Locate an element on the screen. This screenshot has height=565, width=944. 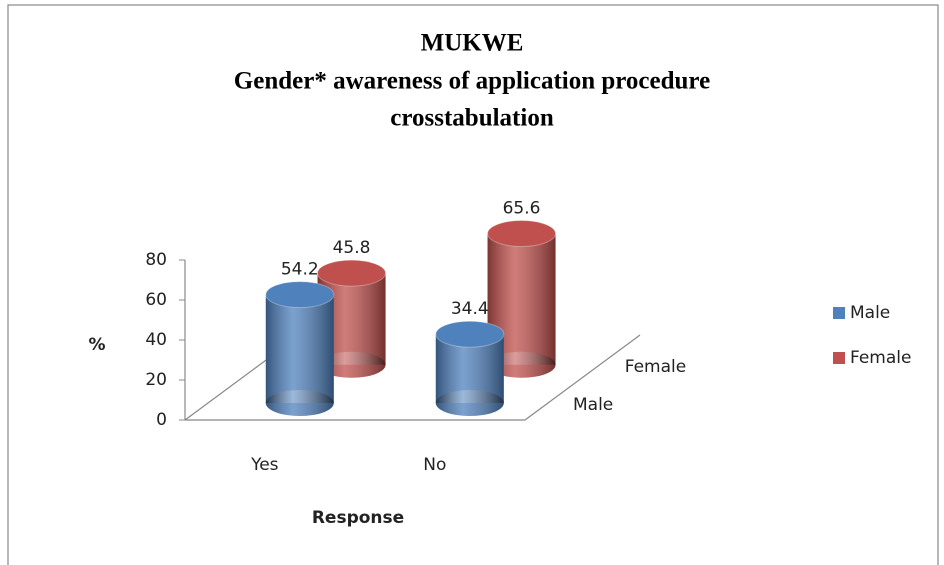
data-label: 45.8 is located at coordinates (352, 248).